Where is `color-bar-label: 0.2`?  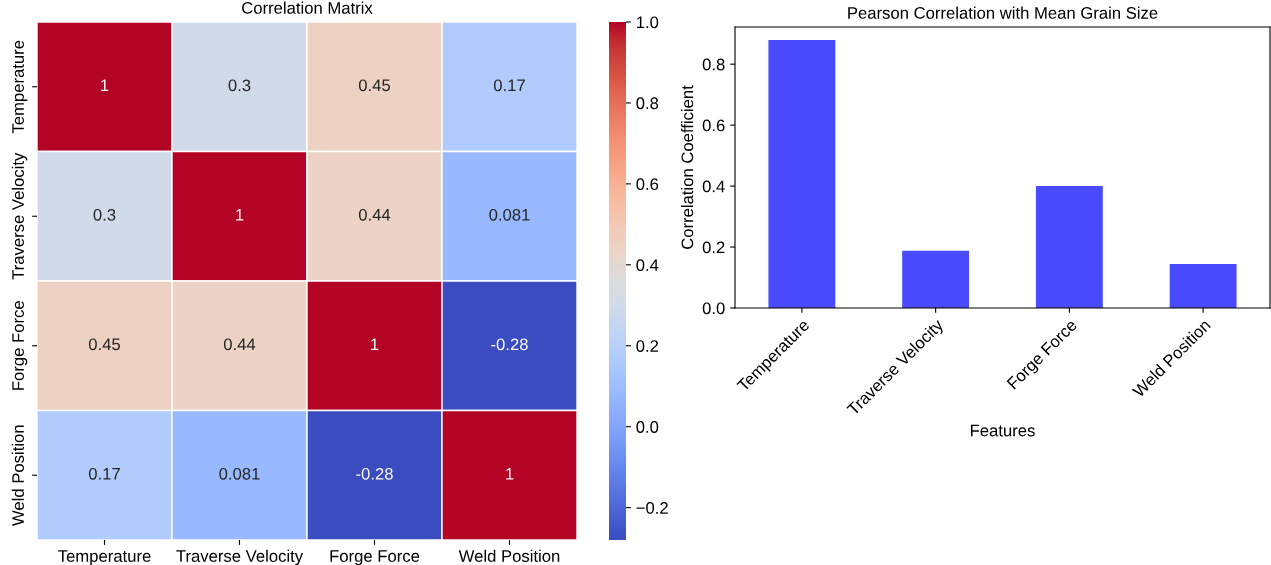 color-bar-label: 0.2 is located at coordinates (647, 346).